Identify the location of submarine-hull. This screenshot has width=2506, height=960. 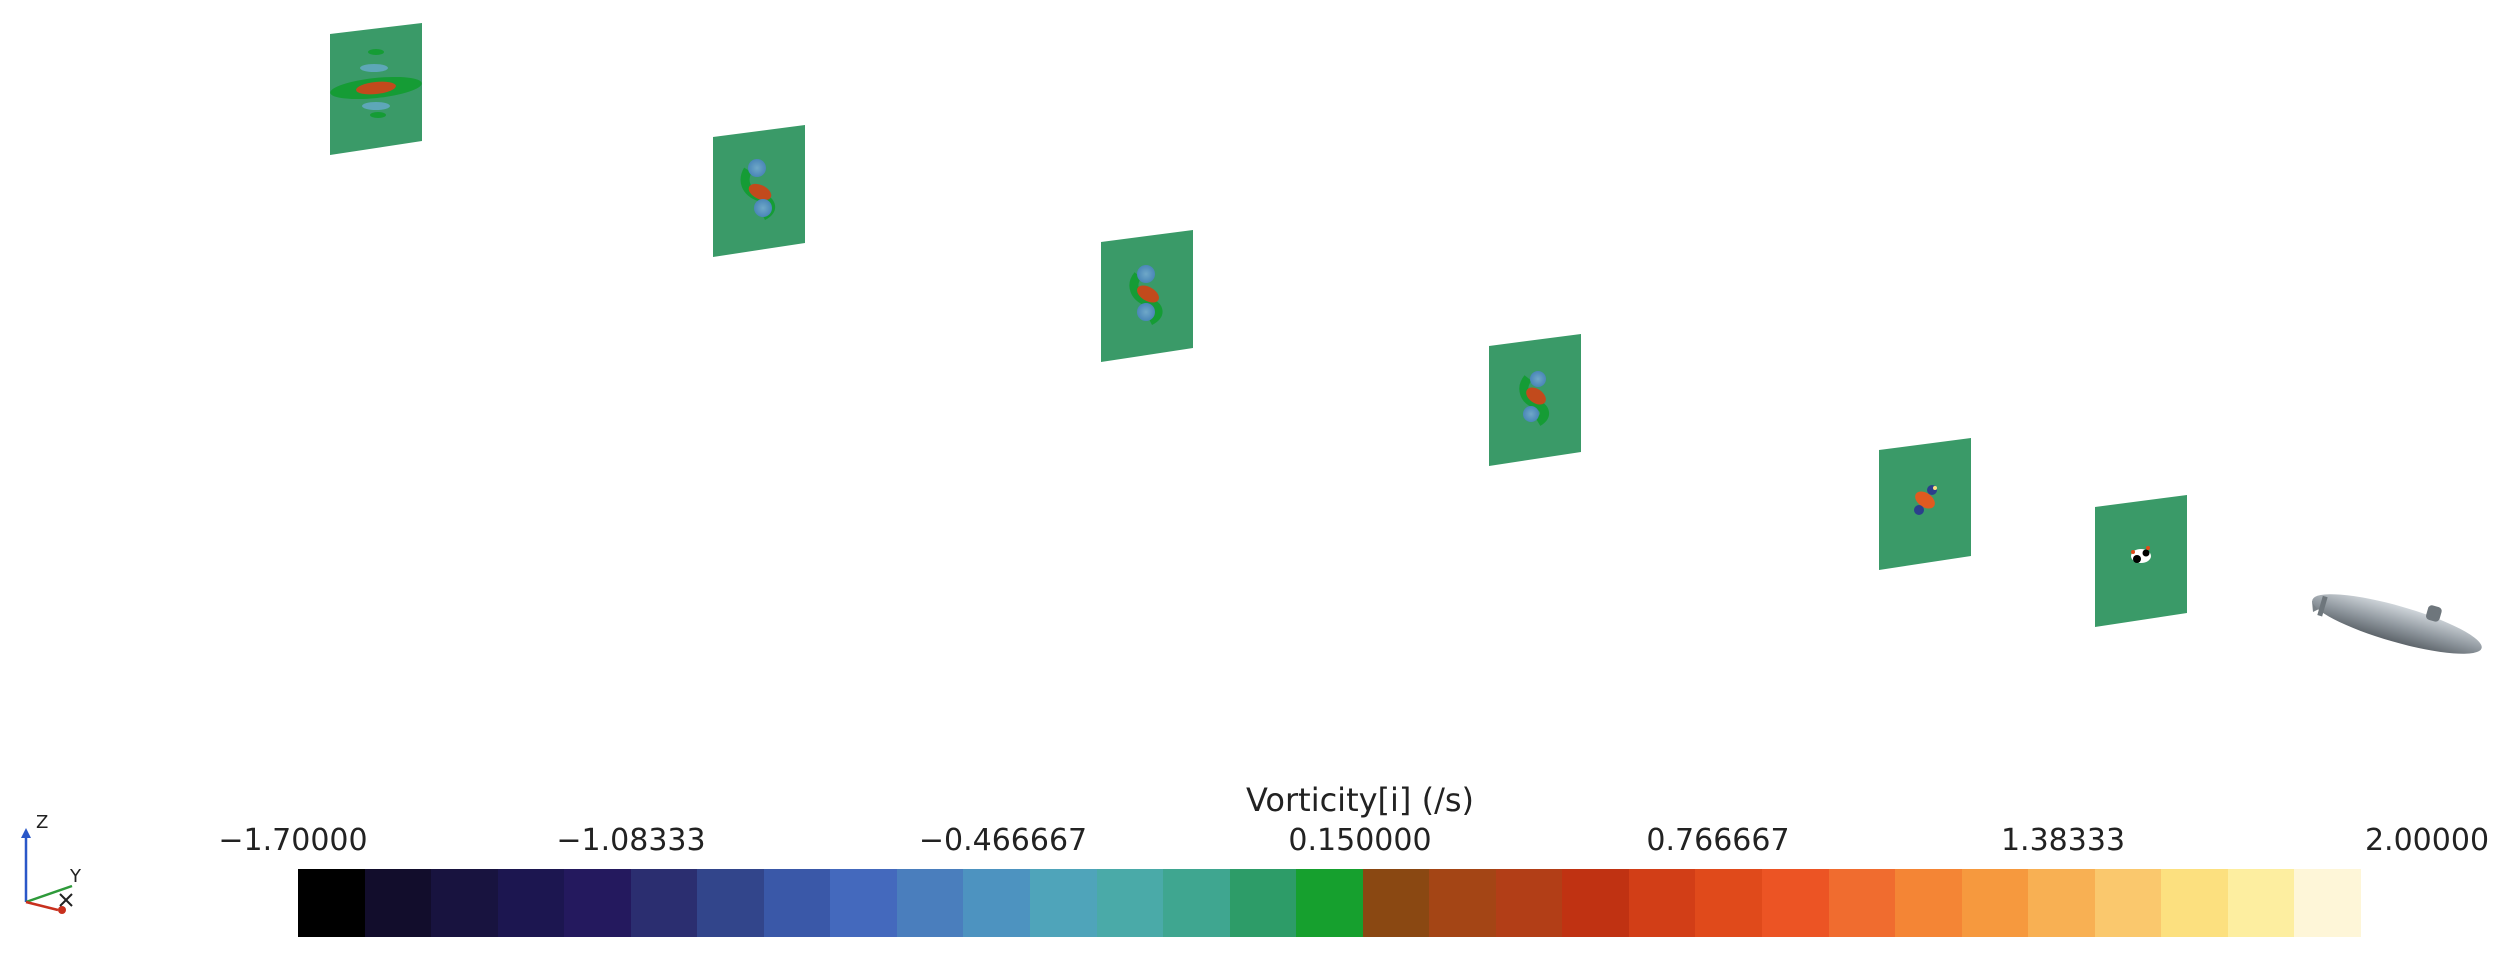
(2397, 624).